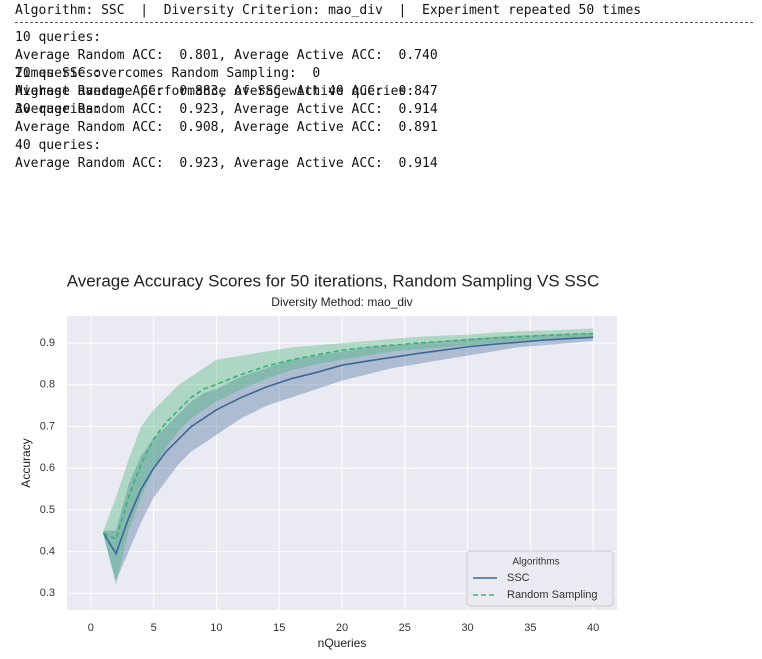 The image size is (762, 659). Describe the element at coordinates (168, 73) in the screenshot. I see `console-line: Times SSC overcomes Random Sampling: 0` at that location.